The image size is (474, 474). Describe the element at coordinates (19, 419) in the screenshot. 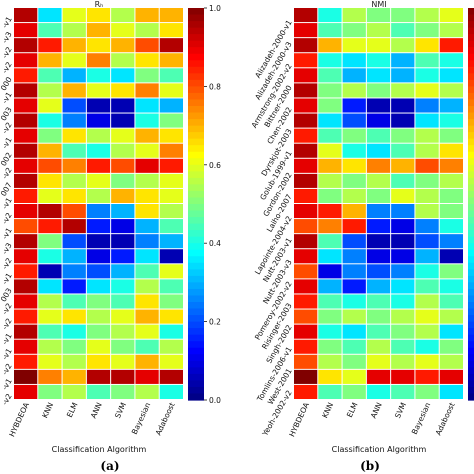

I see `x-tick-label: HYBDEOA` at that location.